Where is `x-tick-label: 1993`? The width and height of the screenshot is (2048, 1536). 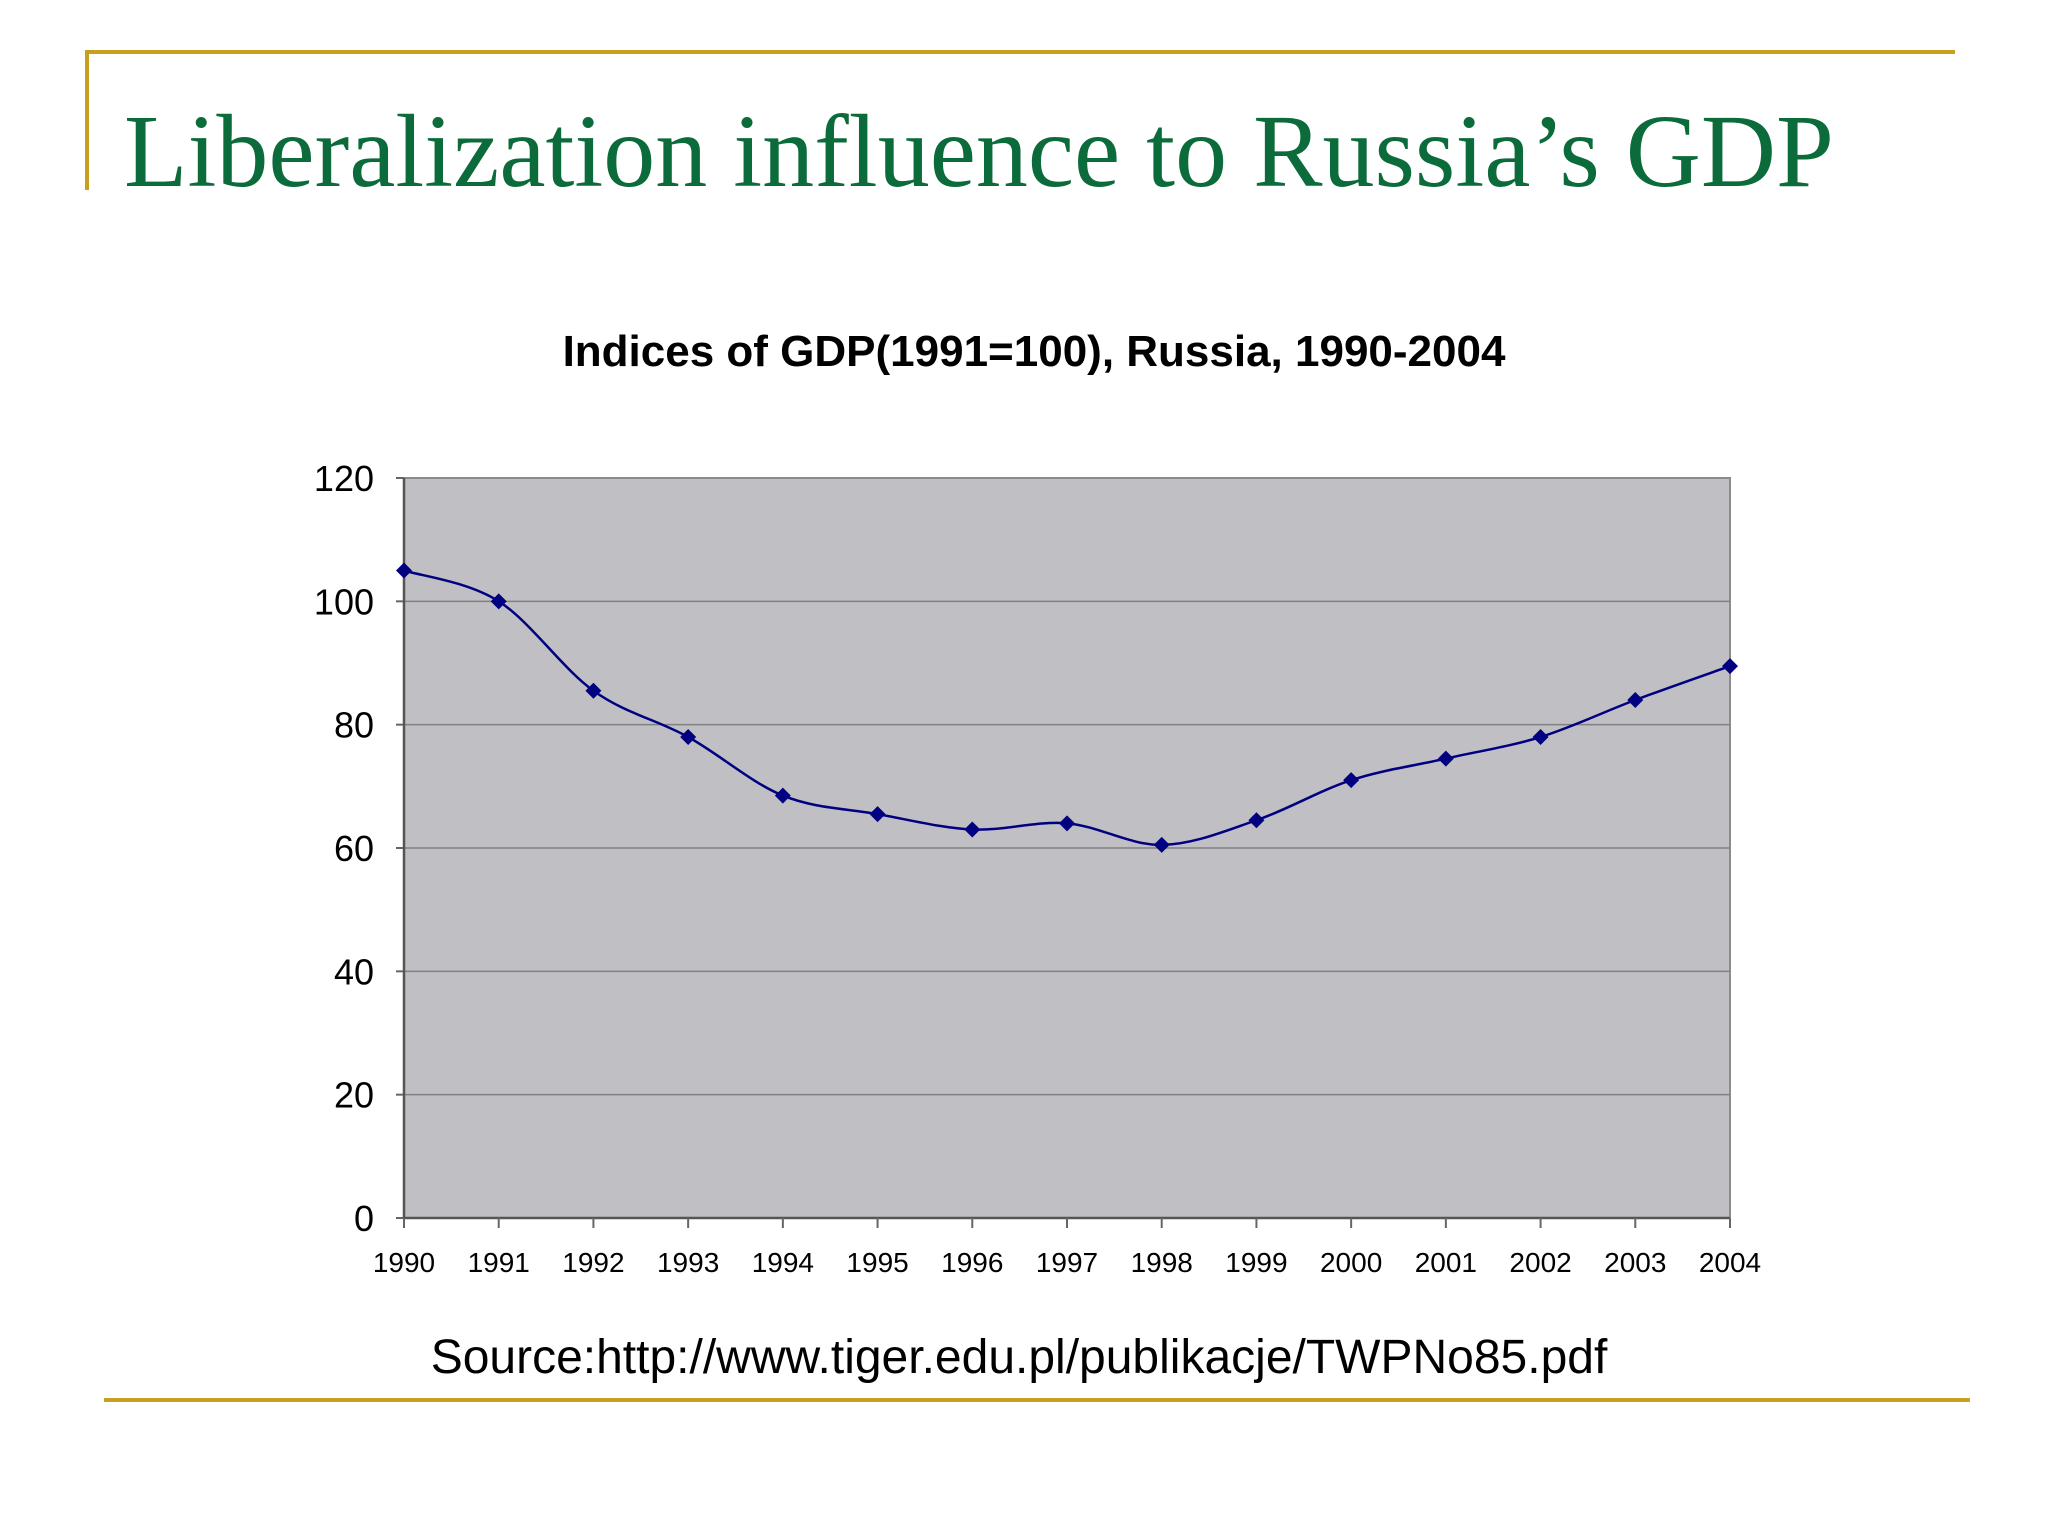 x-tick-label: 1993 is located at coordinates (688, 1262).